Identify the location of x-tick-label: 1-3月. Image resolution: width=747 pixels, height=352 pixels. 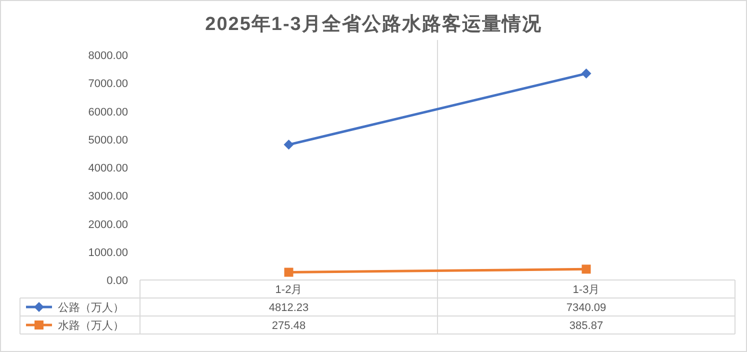
(586, 290).